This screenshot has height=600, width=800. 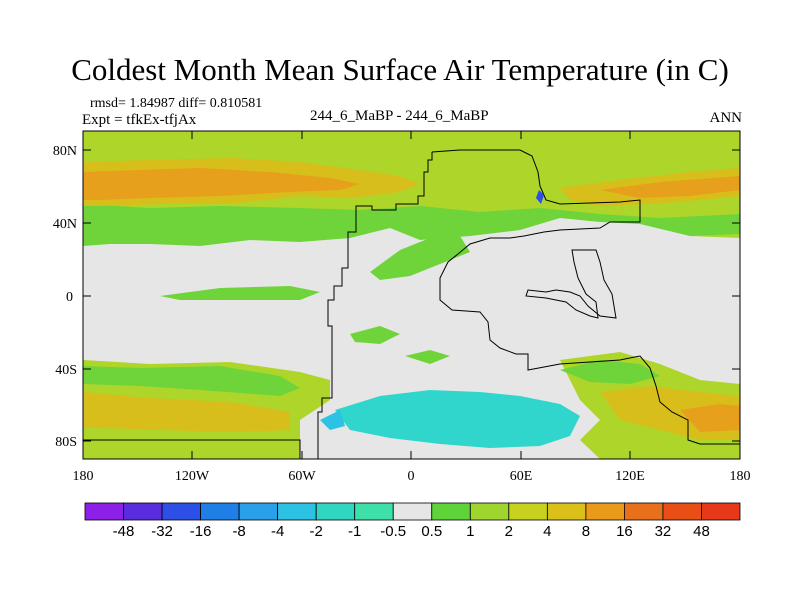 I want to click on colorbar-label: -32, so click(x=162, y=531).